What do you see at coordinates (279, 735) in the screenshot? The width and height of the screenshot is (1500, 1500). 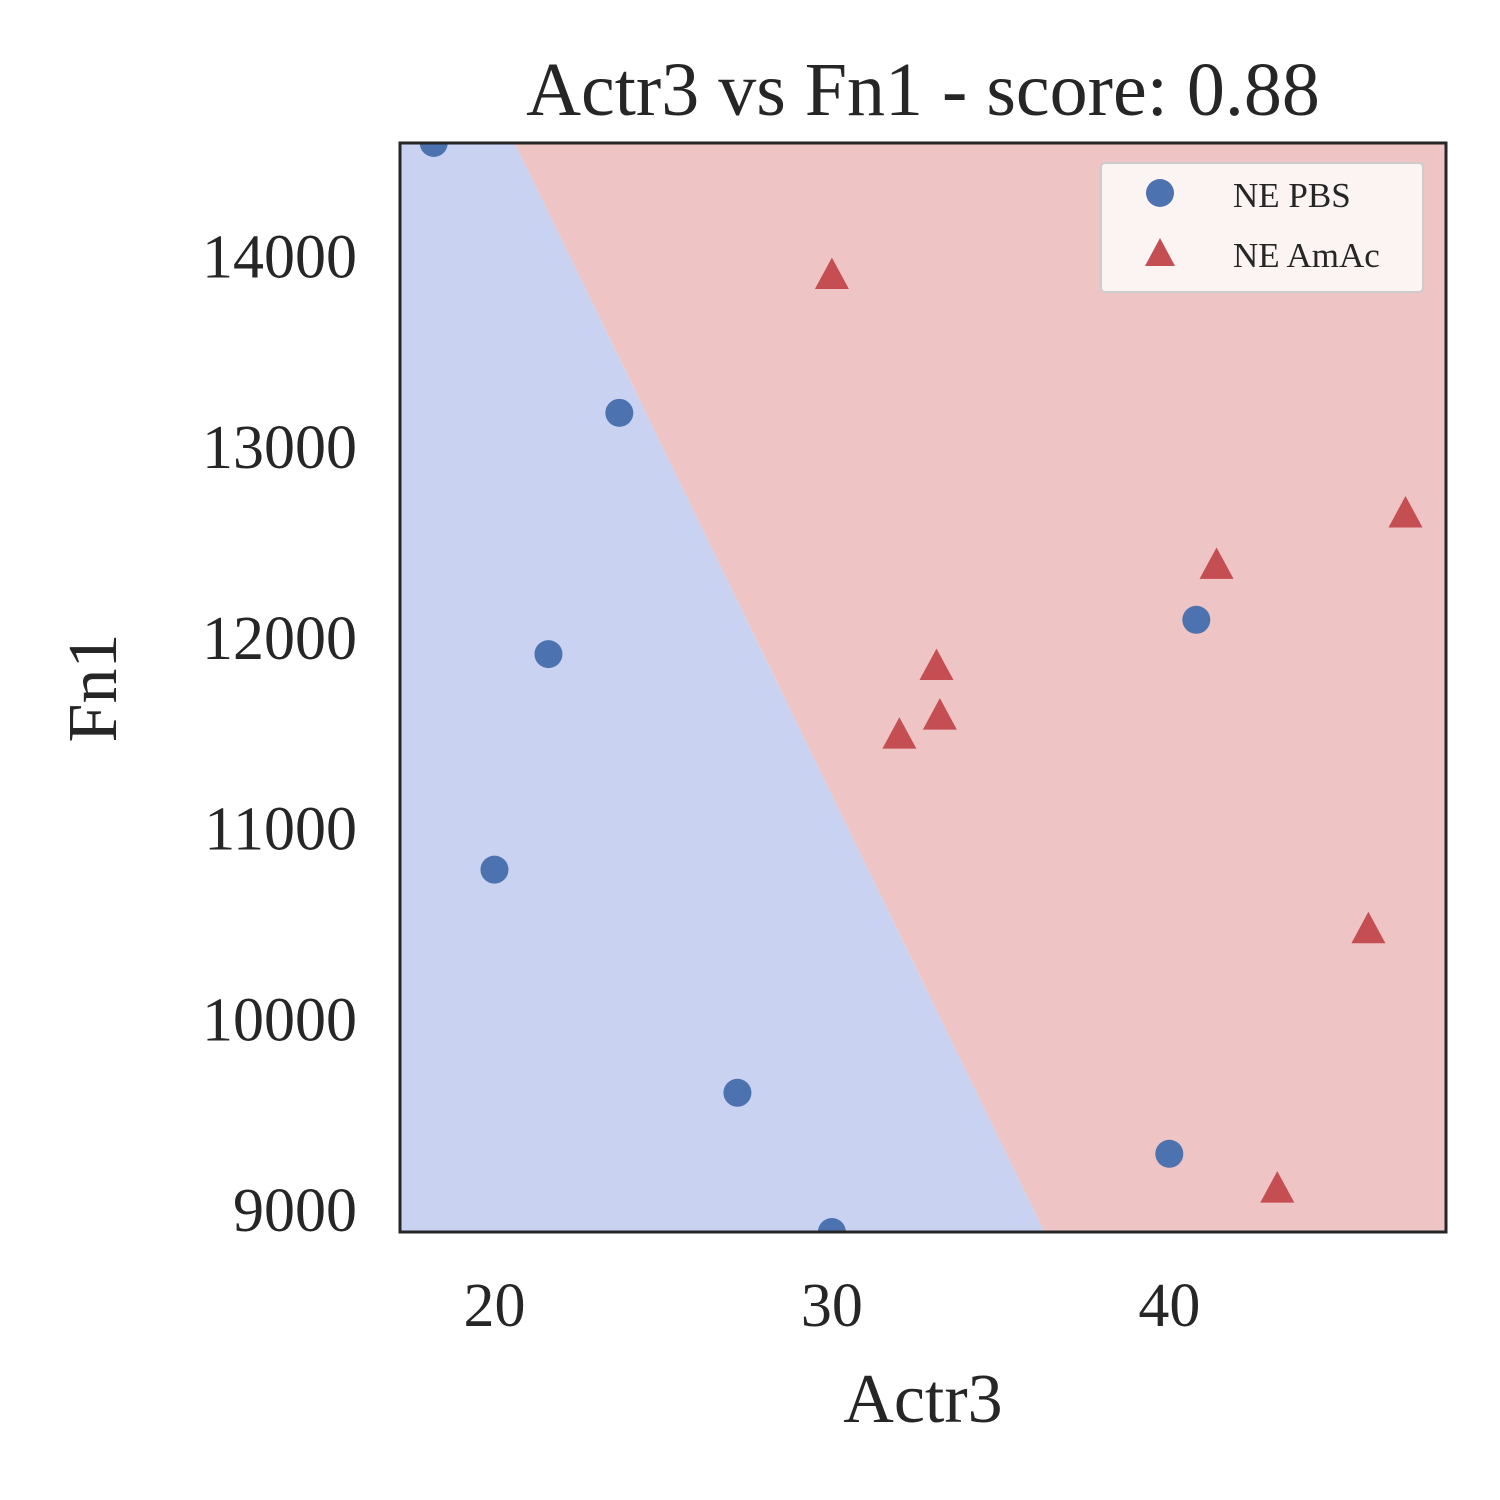 I see `y-tick-labels: 9000 10000 11000 12000 13000 14000` at bounding box center [279, 735].